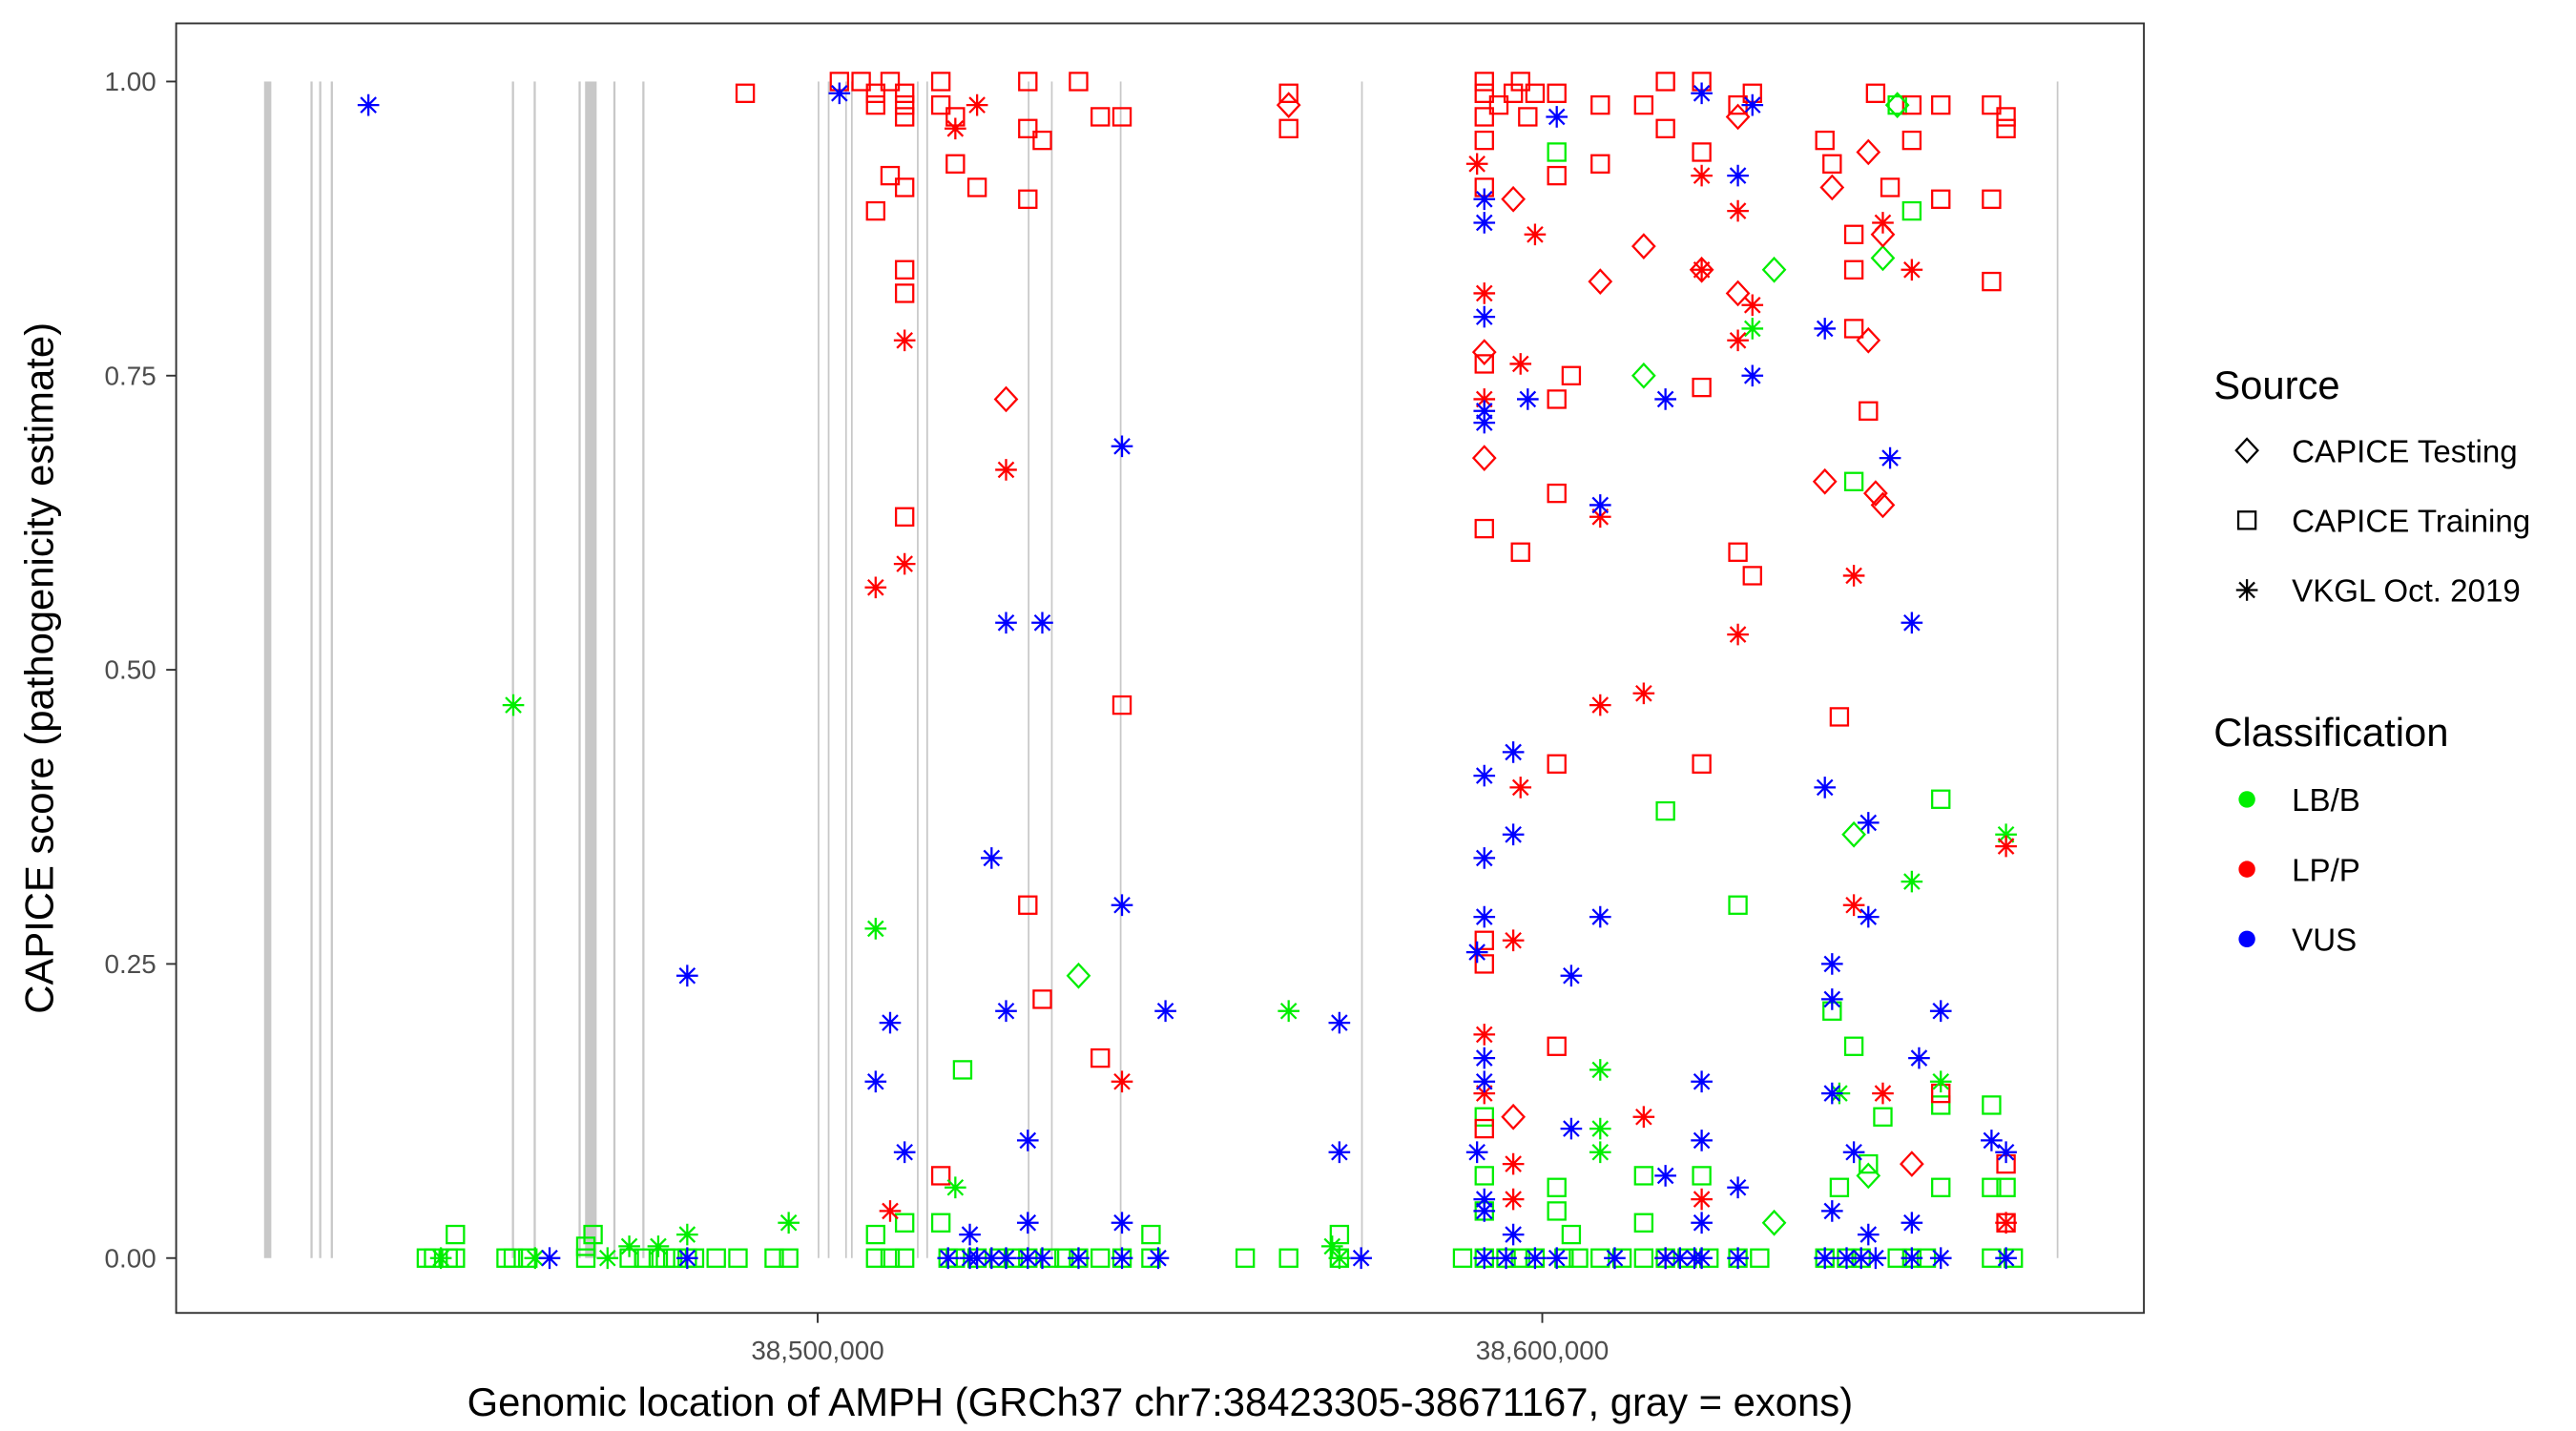 The image size is (2576, 1431). What do you see at coordinates (2246, 938) in the screenshot?
I see `legend-dot-icon` at bounding box center [2246, 938].